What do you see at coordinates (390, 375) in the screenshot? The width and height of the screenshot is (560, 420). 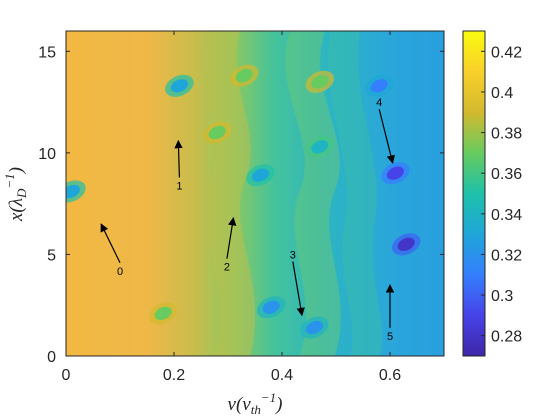 I see `x-tick-label: 0.6` at bounding box center [390, 375].